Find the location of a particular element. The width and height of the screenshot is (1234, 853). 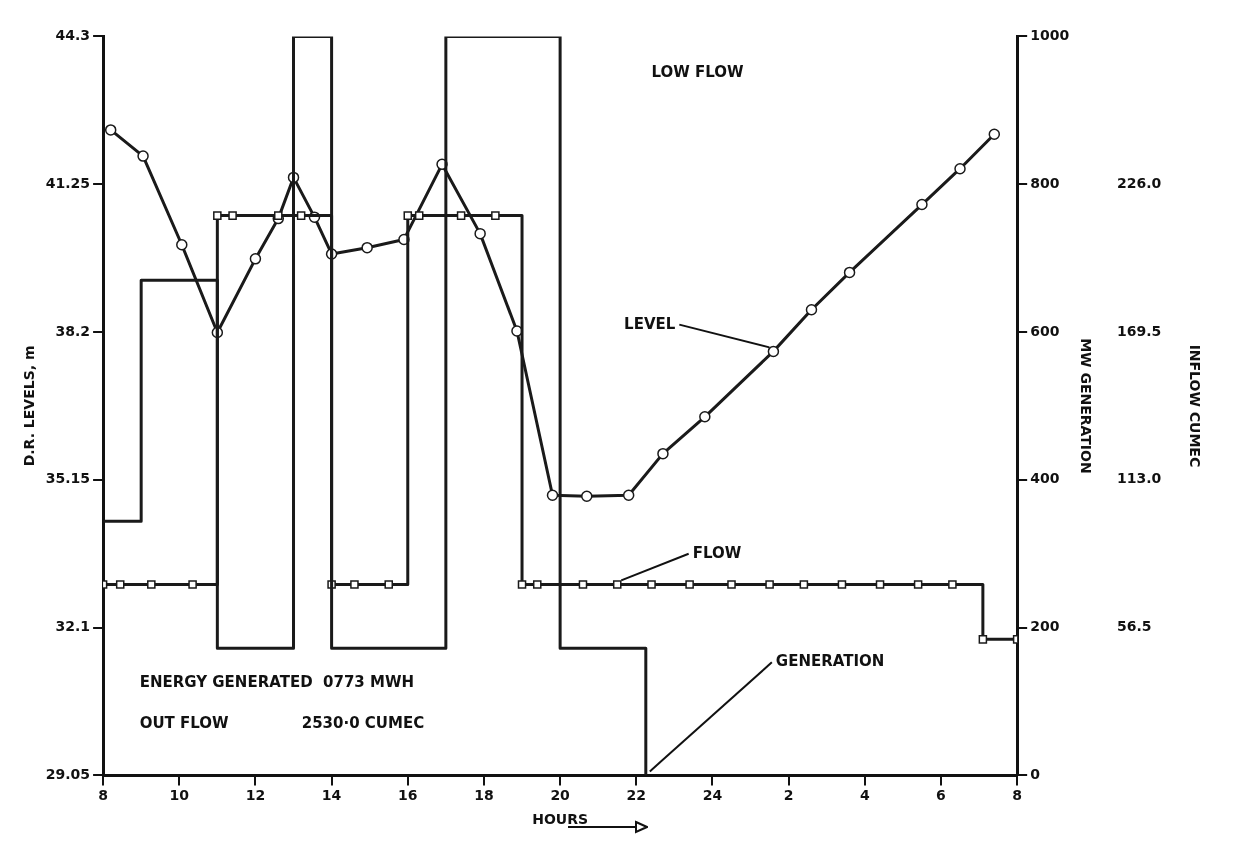

y-tick-label: 38.2 is located at coordinates (73, 330).